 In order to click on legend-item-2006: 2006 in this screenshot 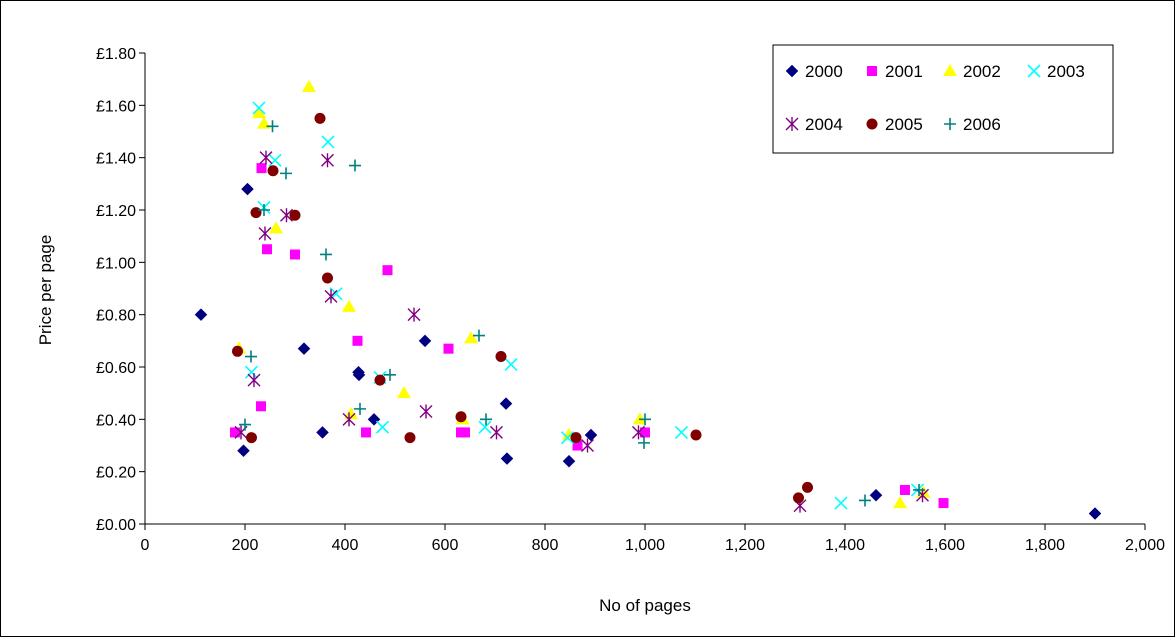, I will do `click(972, 124)`.